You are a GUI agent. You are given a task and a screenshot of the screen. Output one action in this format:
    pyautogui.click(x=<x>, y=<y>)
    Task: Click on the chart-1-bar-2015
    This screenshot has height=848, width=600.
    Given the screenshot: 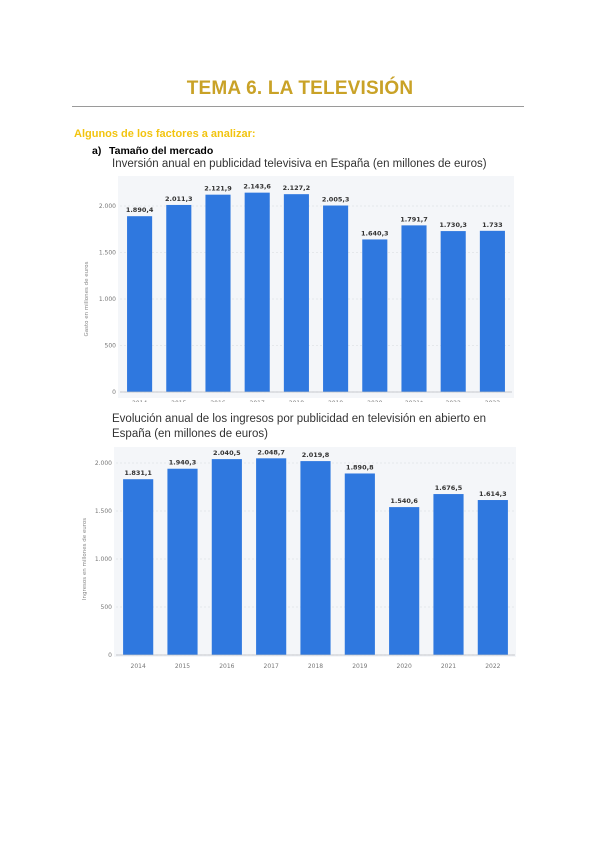 What is the action you would take?
    pyautogui.click(x=179, y=298)
    